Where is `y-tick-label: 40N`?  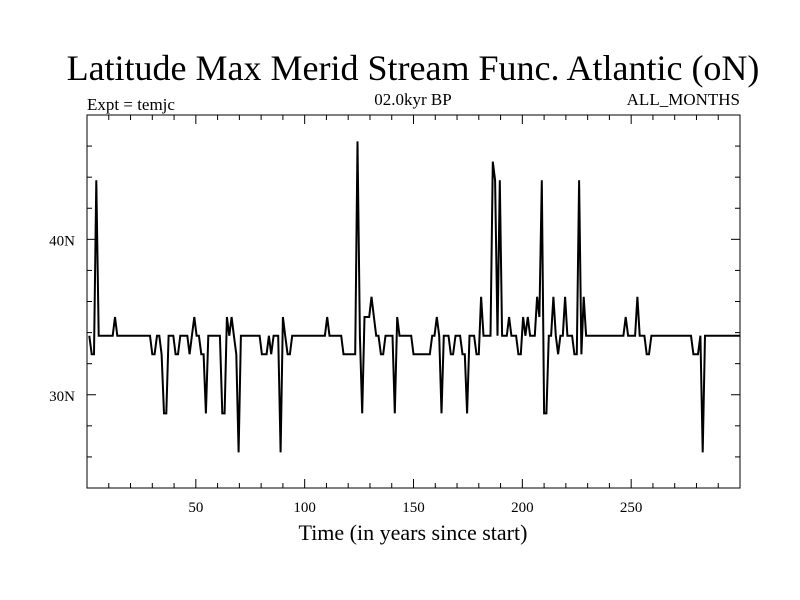
y-tick-label: 40N is located at coordinates (62, 241).